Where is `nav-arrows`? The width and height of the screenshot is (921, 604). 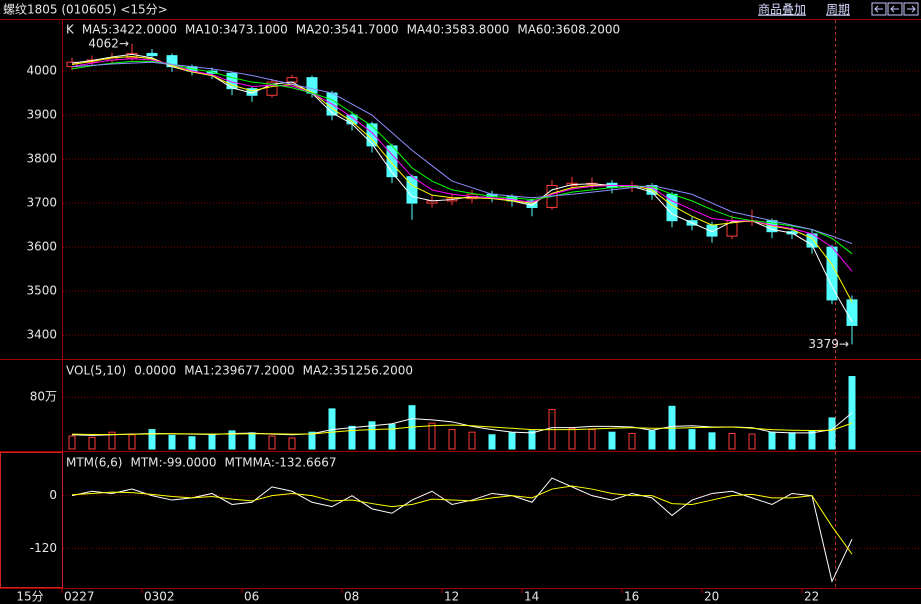 nav-arrows is located at coordinates (895, 9).